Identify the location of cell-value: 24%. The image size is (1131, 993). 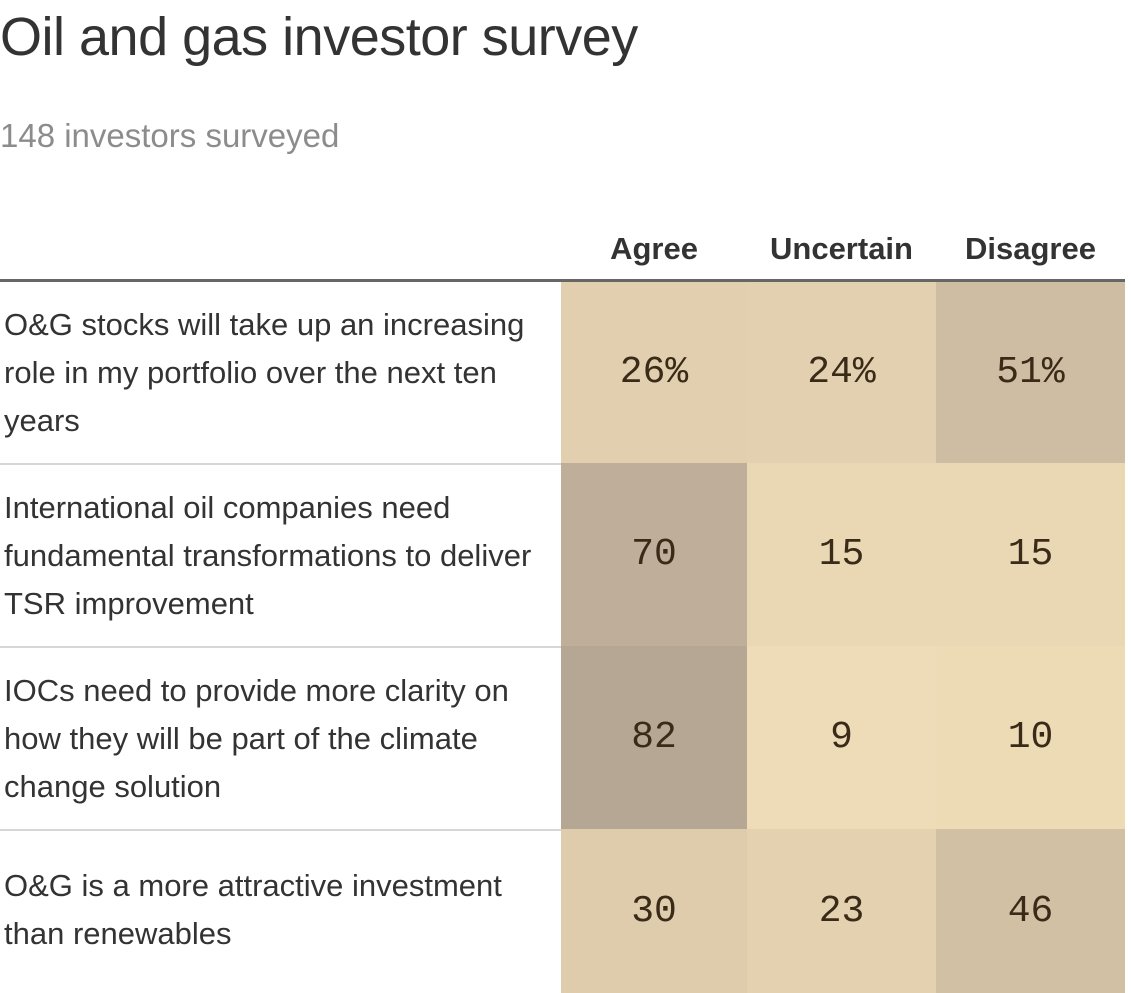
(841, 372).